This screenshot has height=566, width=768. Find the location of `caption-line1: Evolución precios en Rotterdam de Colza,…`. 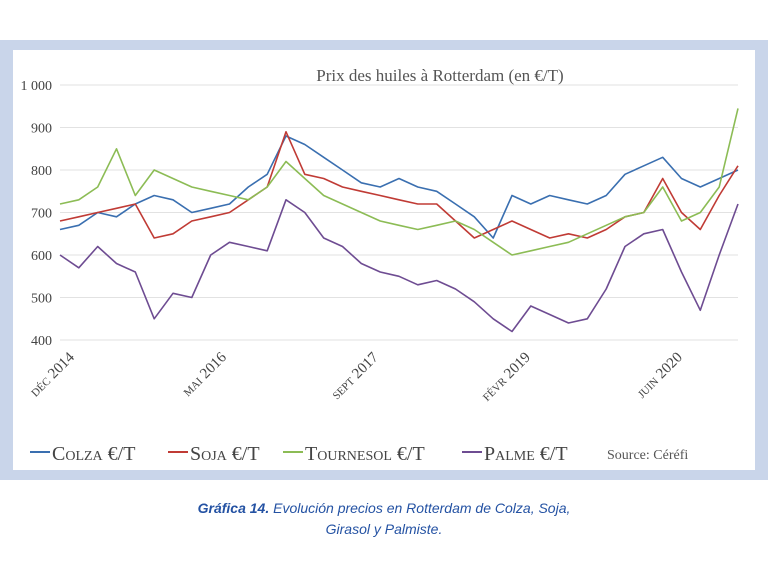

caption-line1: Evolución precios en Rotterdam de Colza,… is located at coordinates (422, 508).